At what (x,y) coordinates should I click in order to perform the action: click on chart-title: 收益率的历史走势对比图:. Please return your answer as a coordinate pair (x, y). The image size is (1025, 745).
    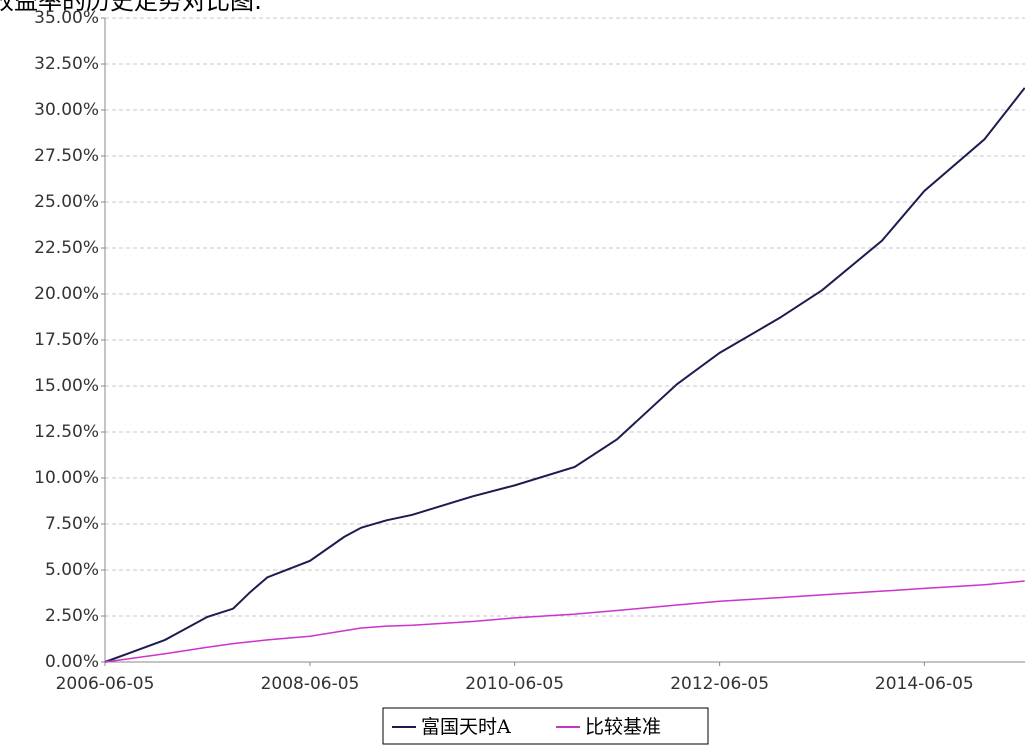
    Looking at the image, I should click on (131, 7).